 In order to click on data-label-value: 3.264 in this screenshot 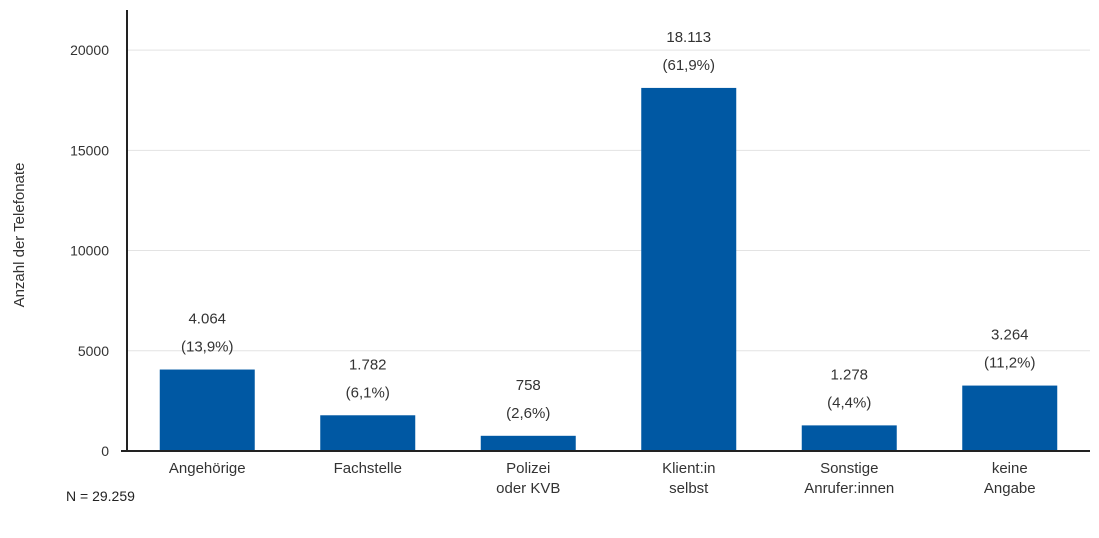, I will do `click(1010, 335)`.